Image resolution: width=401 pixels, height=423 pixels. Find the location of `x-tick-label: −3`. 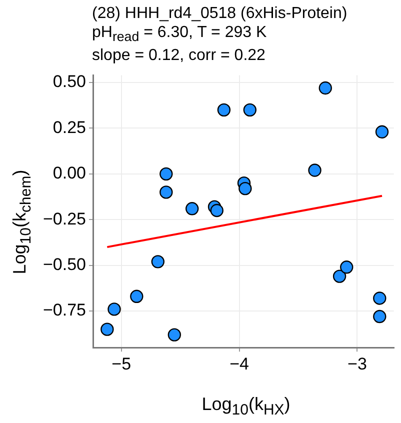

x-tick-label: −3 is located at coordinates (357, 364).